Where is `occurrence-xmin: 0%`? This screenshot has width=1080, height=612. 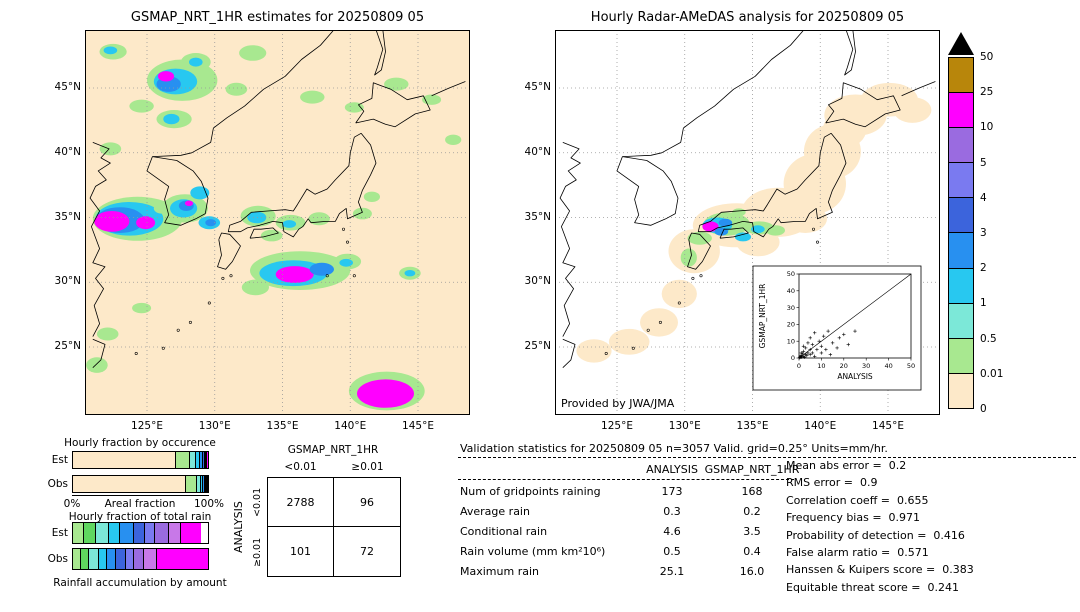
occurrence-xmin: 0% is located at coordinates (72, 504).